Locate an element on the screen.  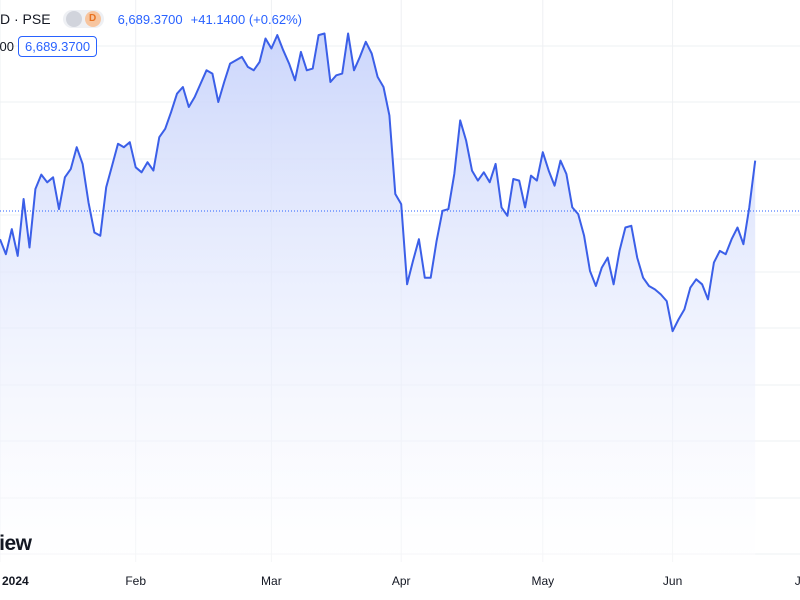
price-tag-row: 00 6,689.3700 is located at coordinates (49, 46).